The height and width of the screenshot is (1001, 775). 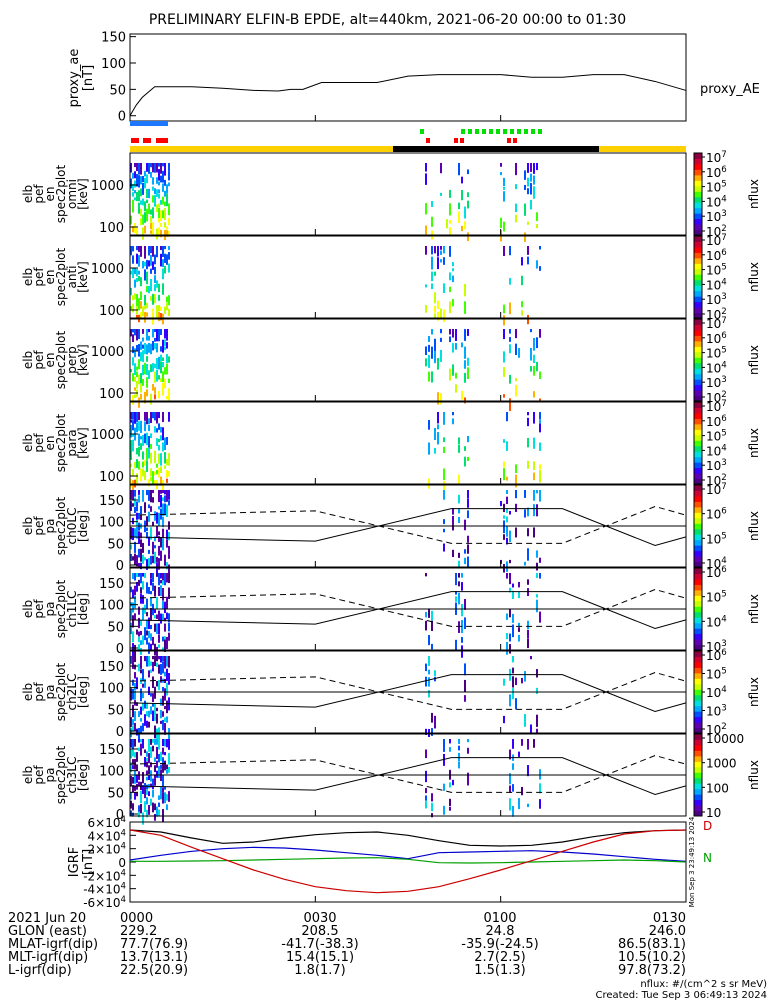 What do you see at coordinates (408, 773) in the screenshot?
I see `anti-loss-cone-line` at bounding box center [408, 773].